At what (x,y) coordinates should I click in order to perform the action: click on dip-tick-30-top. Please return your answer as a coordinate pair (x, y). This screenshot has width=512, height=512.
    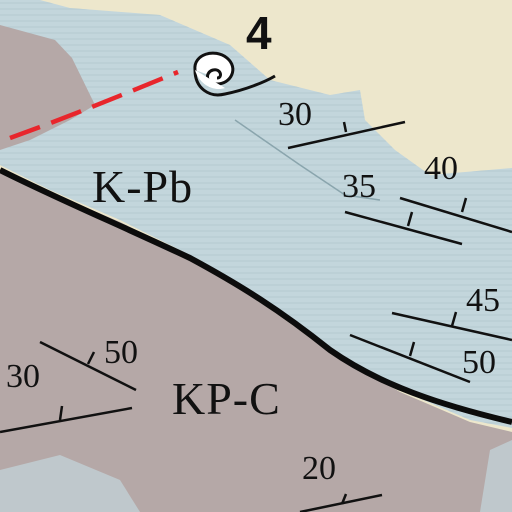
    Looking at the image, I should click on (345, 127).